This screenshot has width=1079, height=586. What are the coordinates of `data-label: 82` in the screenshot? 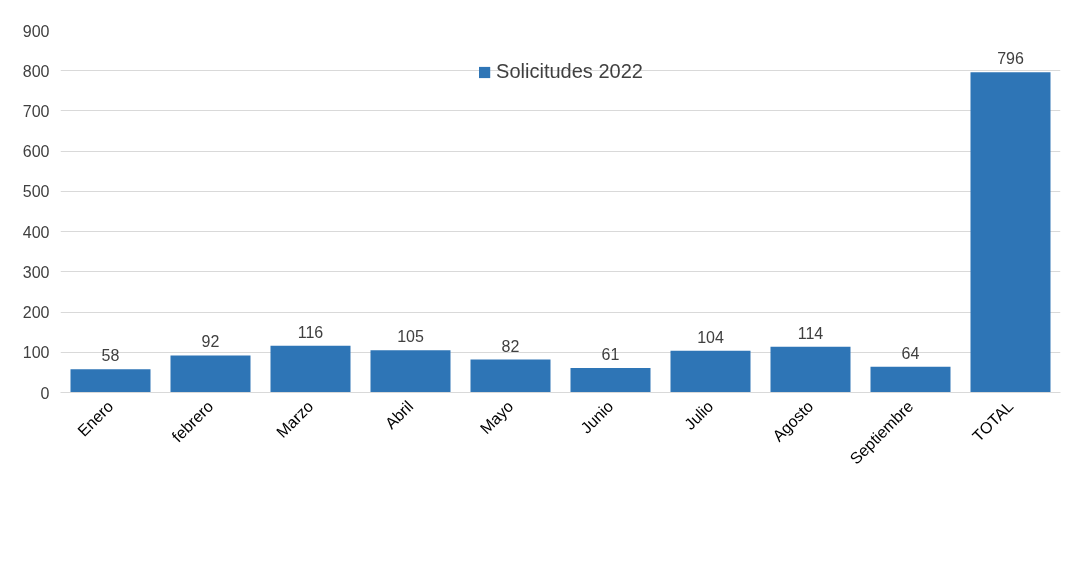 It's located at (510, 346).